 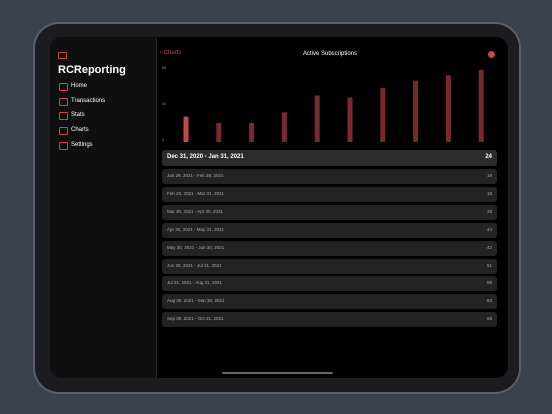 I want to click on row-period: Jun 30, 2021 - Jul 31, 2021, so click(x=194, y=265).